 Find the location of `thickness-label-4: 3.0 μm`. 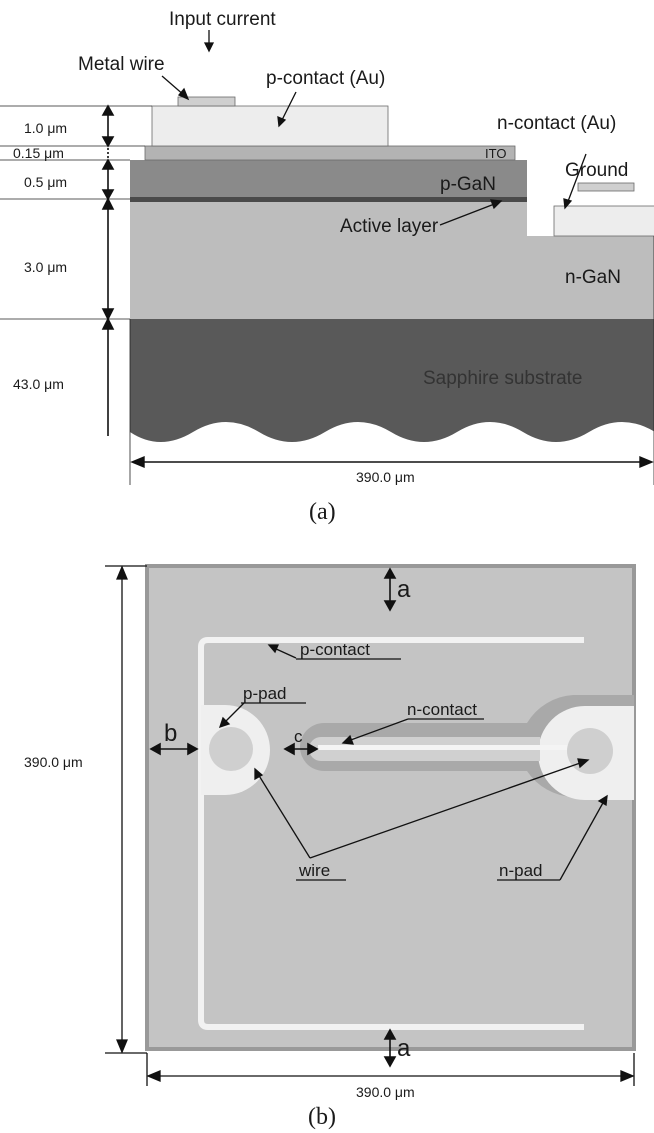

thickness-label-4: 3.0 μm is located at coordinates (45, 267).